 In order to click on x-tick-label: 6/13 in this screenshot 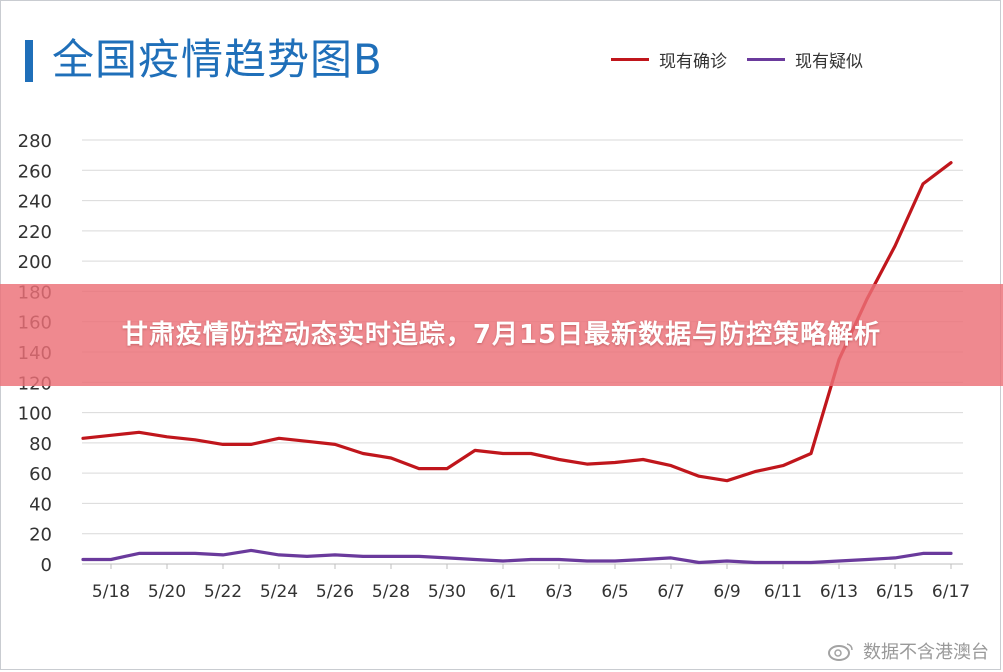, I will do `click(839, 592)`.